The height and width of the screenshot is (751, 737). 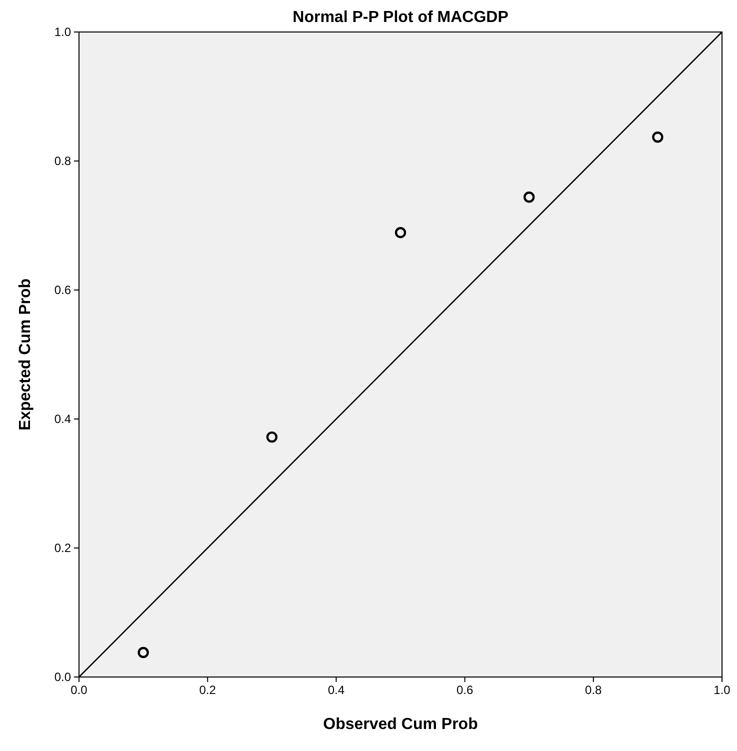 What do you see at coordinates (722, 690) in the screenshot?
I see `x-tick-label: 1.0` at bounding box center [722, 690].